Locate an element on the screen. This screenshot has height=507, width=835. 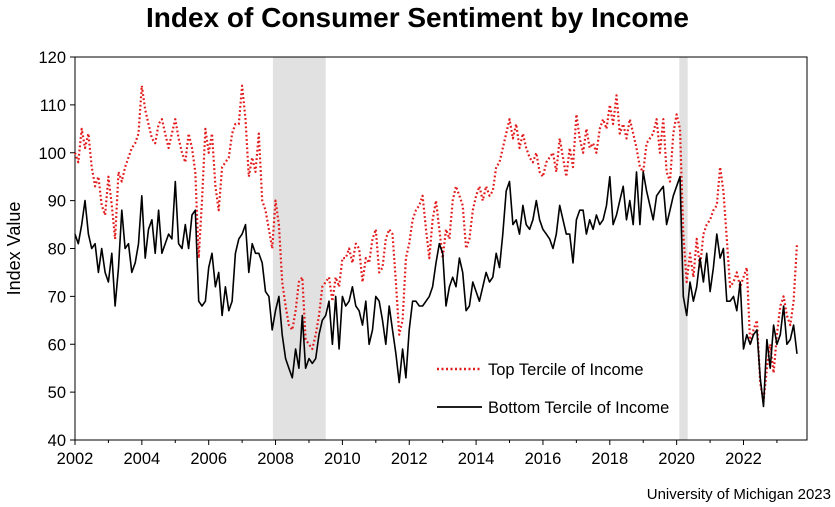
y-tick-label-60: 60 is located at coordinates (57, 345).